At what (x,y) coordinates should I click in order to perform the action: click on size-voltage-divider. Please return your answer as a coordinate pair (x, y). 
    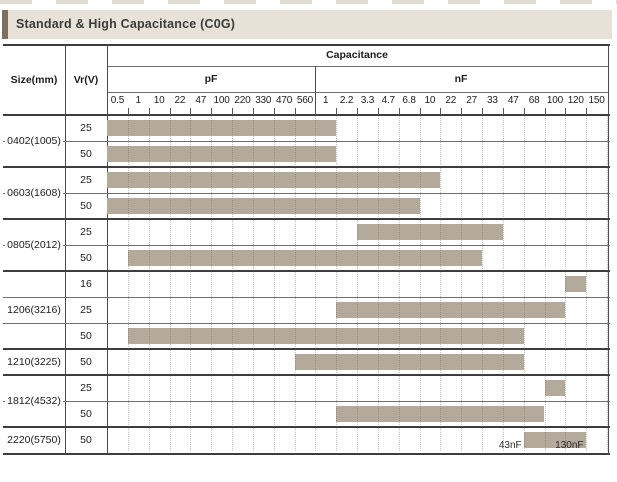
    Looking at the image, I should click on (65, 249).